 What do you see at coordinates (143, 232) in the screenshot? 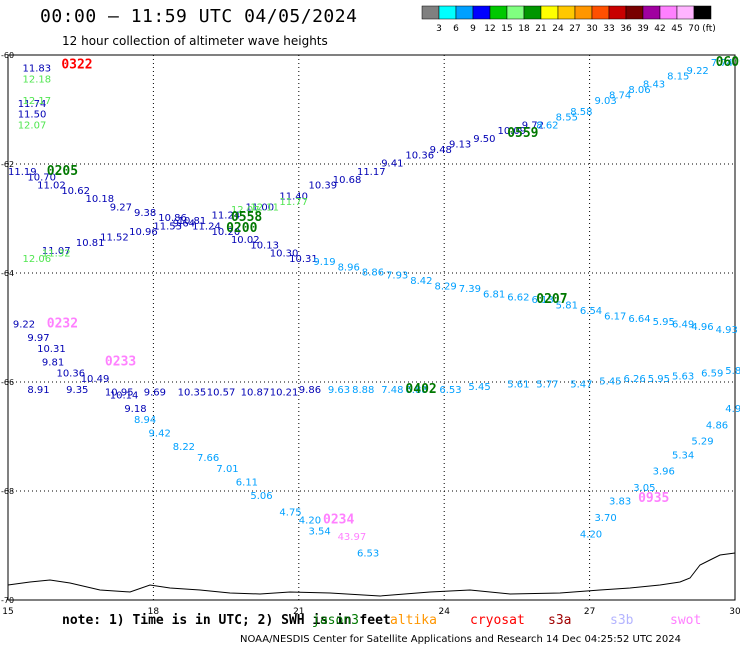
I see `wave-height-label: 10.96` at bounding box center [143, 232].